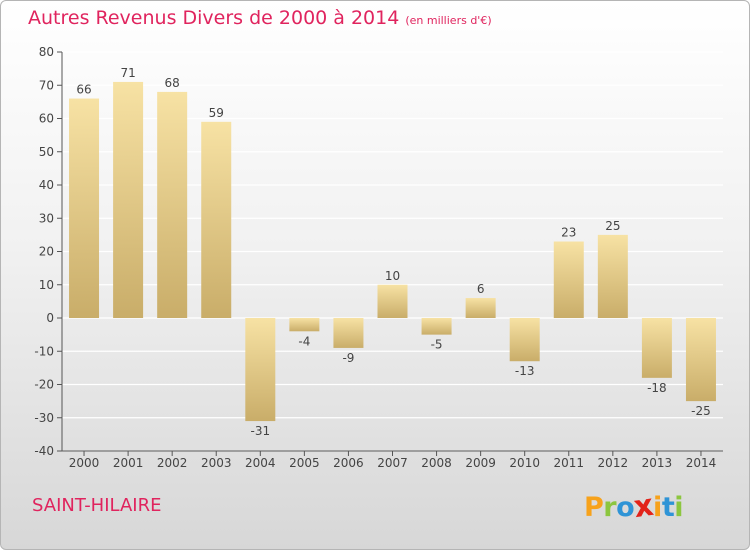 The image size is (750, 550). Describe the element at coordinates (46, 152) in the screenshot. I see `y-tick-label: 50` at that location.